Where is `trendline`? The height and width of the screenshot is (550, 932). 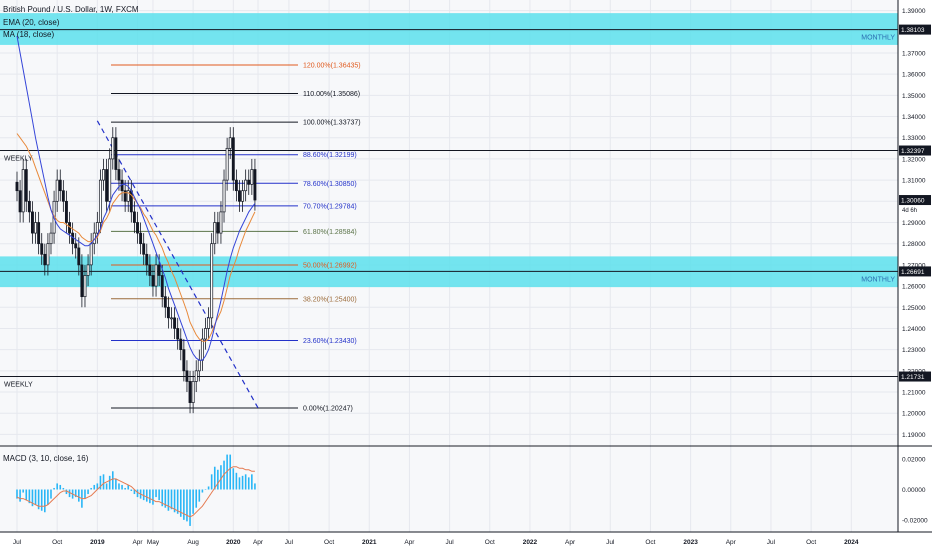
trendline is located at coordinates (177, 264).